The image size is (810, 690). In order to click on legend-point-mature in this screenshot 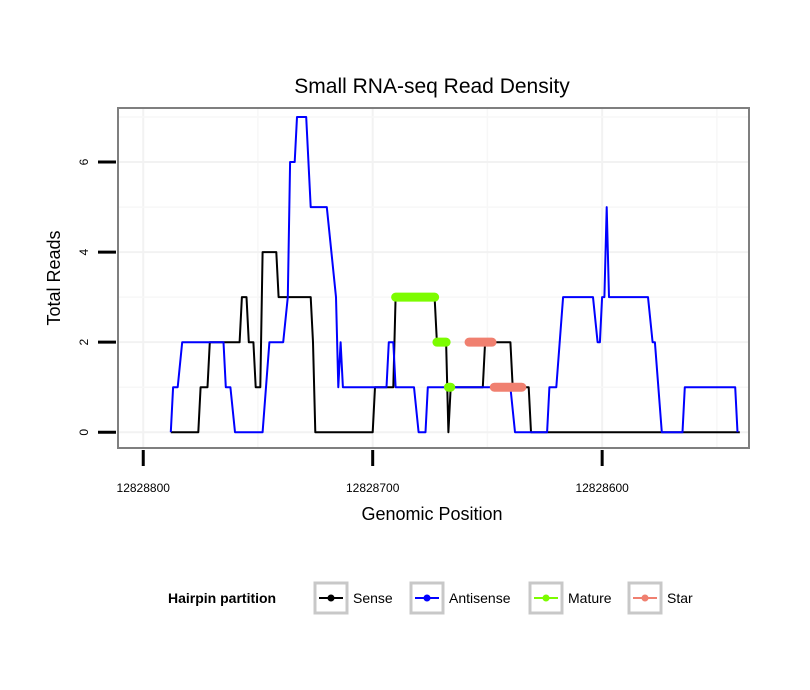, I will do `click(546, 598)`.